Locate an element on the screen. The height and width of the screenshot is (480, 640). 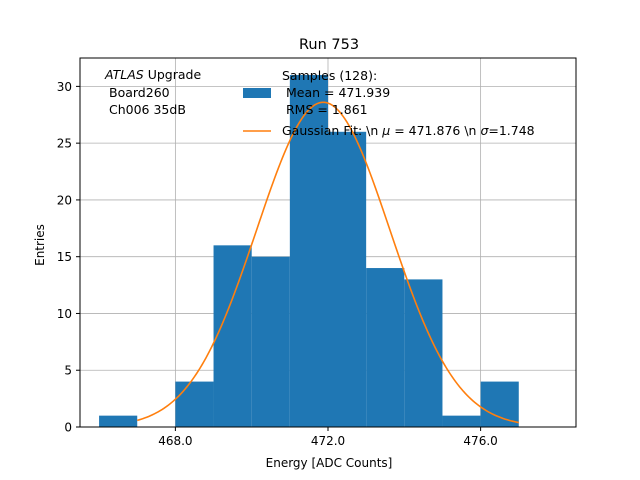
y-tick-label-1: 5 is located at coordinates (68, 371).